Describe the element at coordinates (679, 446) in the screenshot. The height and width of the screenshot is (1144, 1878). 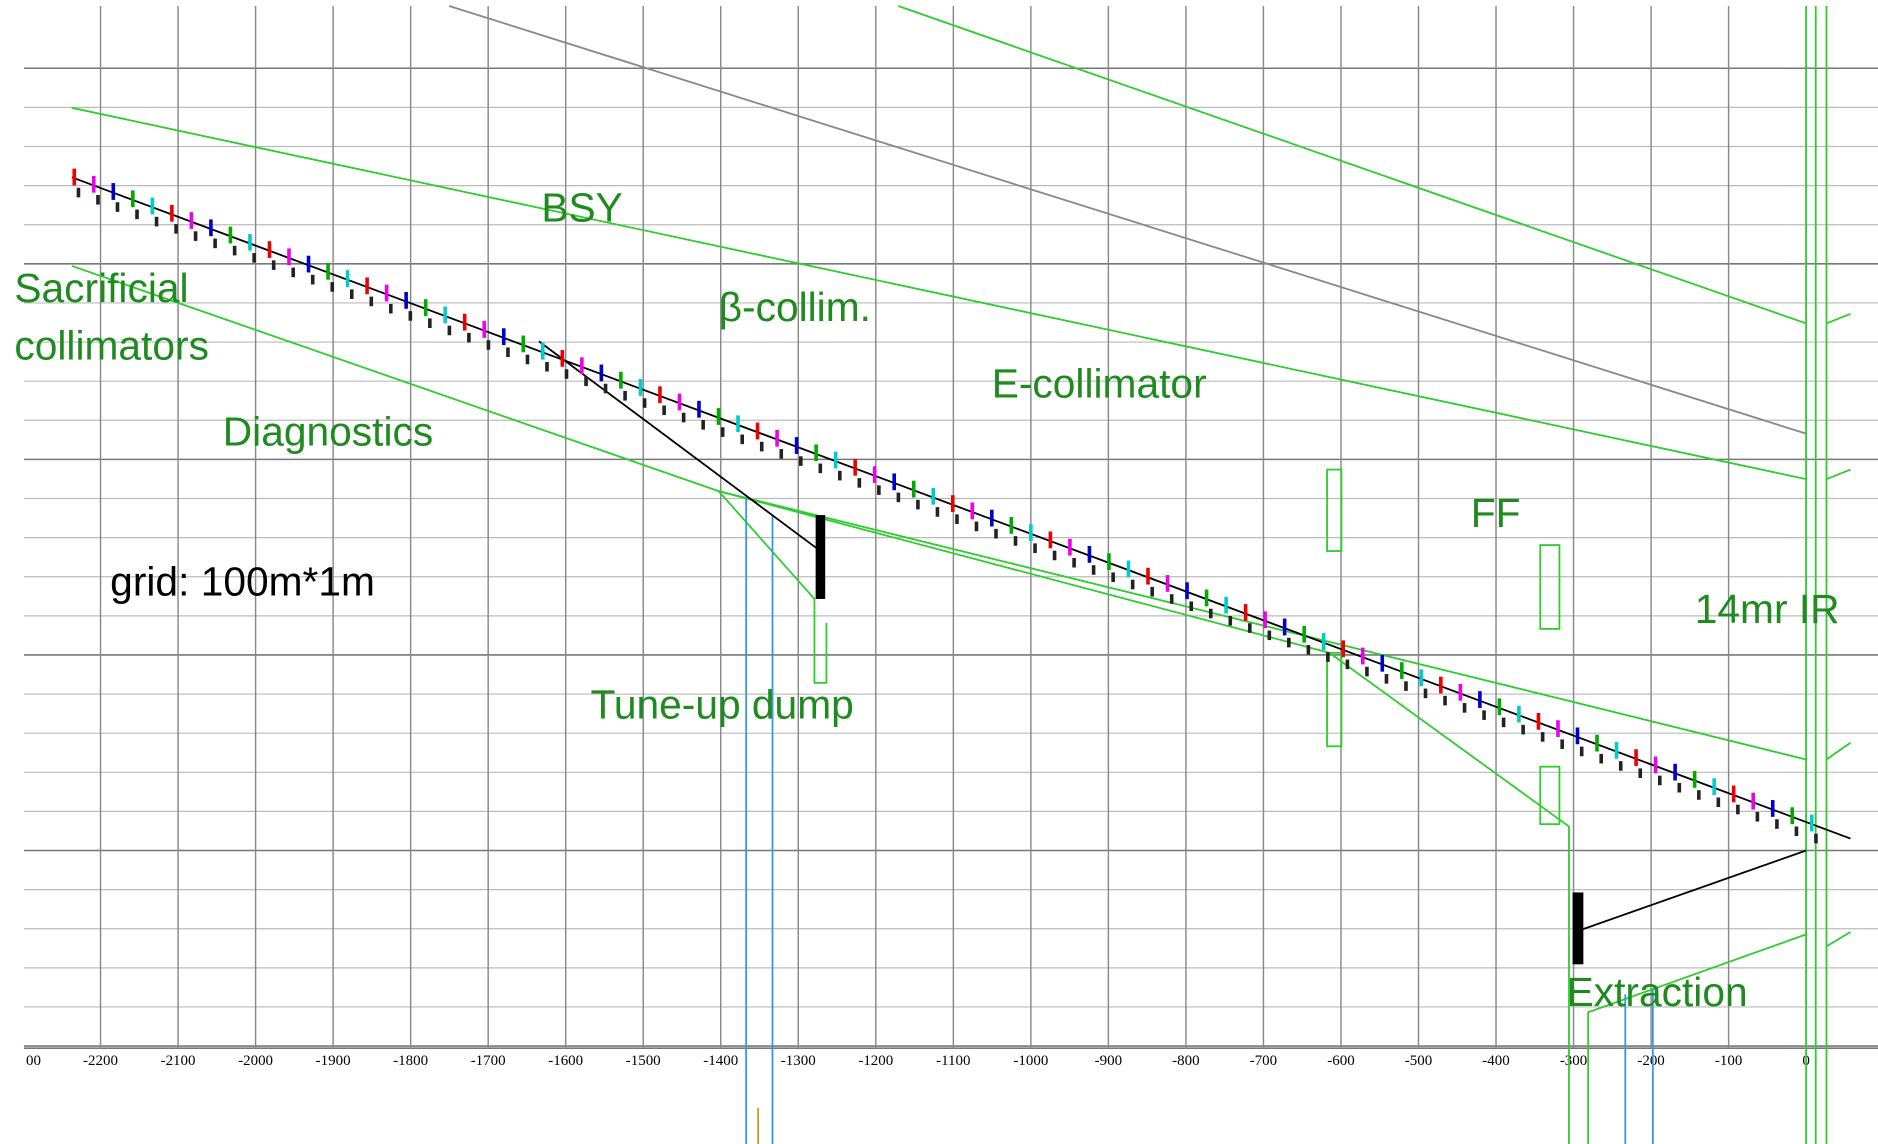
I see `dump-beam` at that location.